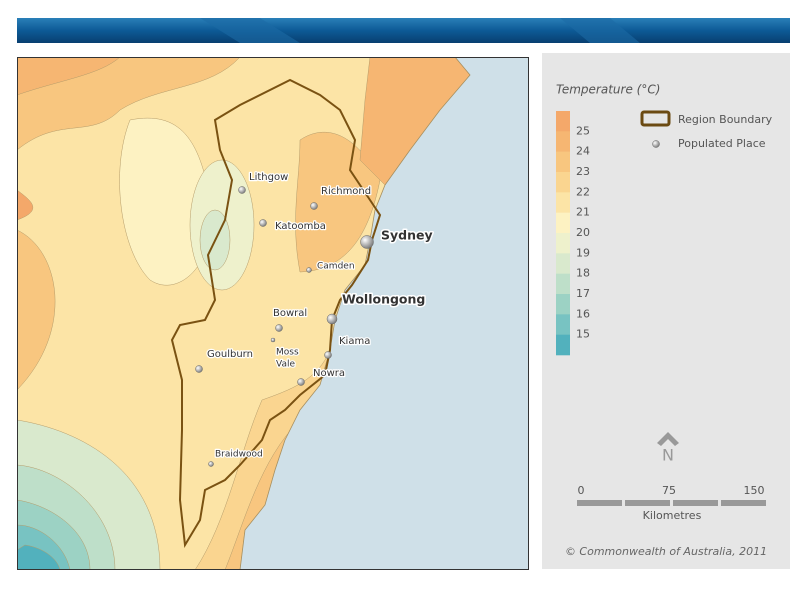  What do you see at coordinates (583, 252) in the screenshot?
I see `scale-label: 19` at bounding box center [583, 252].